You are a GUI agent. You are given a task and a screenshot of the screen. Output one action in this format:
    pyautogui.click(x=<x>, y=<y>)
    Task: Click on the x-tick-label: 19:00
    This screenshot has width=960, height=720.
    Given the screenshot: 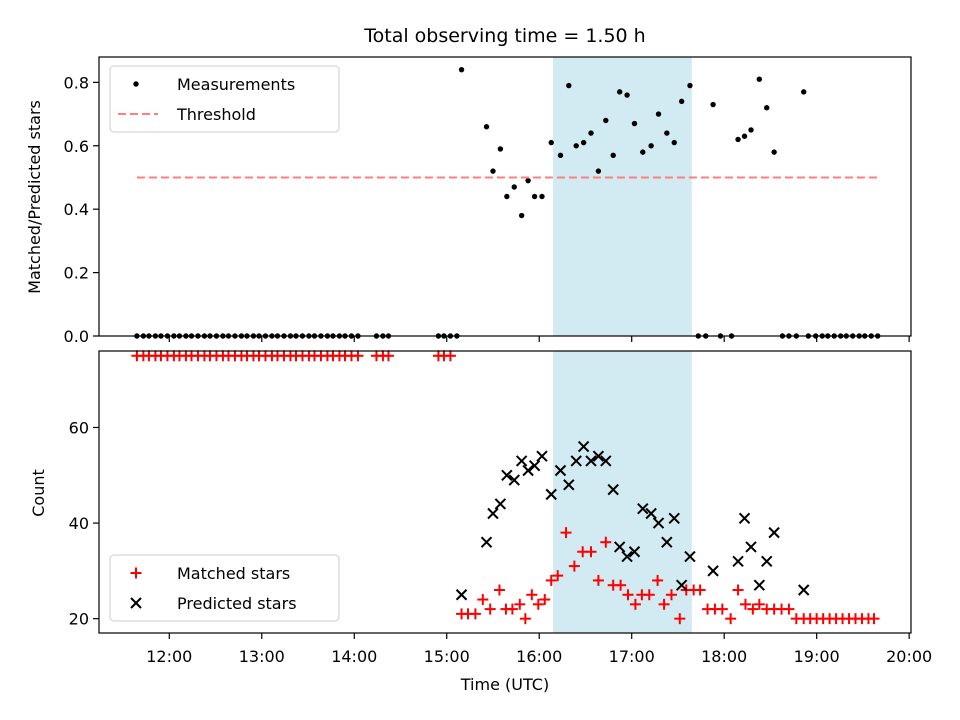 What is the action you would take?
    pyautogui.click(x=817, y=656)
    